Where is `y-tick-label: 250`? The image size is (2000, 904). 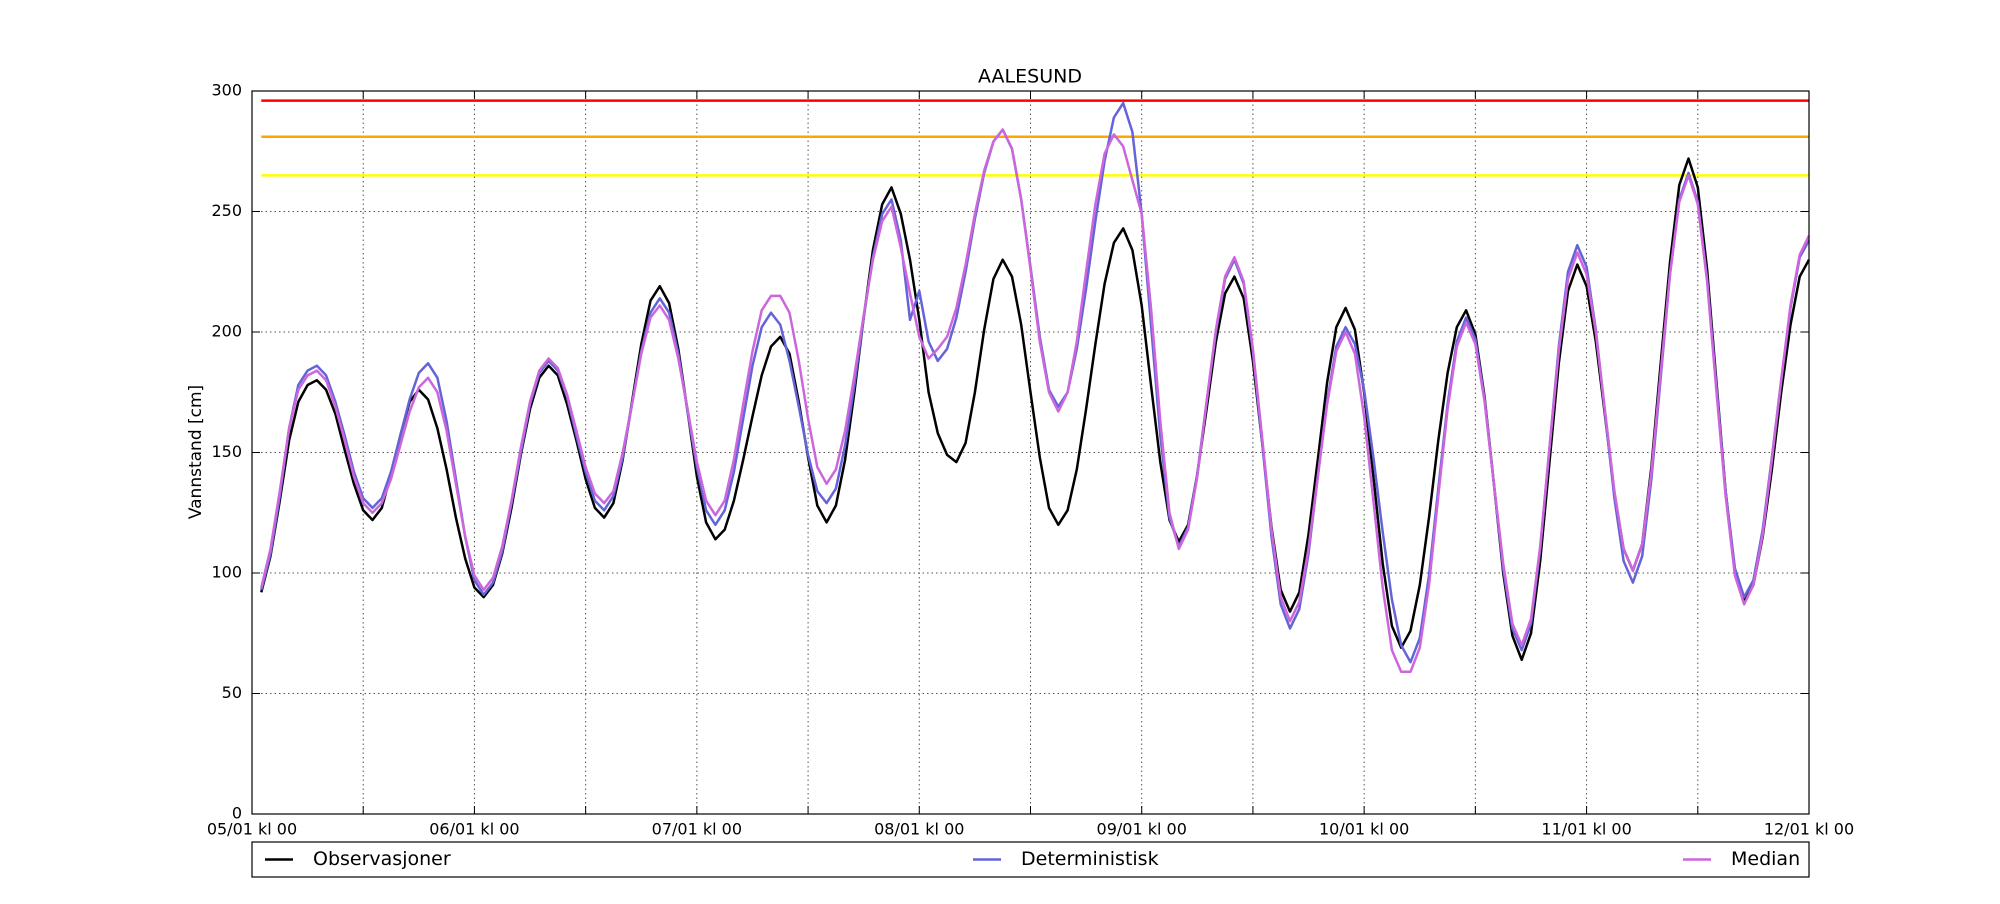
y-tick-label: 250 is located at coordinates (226, 210).